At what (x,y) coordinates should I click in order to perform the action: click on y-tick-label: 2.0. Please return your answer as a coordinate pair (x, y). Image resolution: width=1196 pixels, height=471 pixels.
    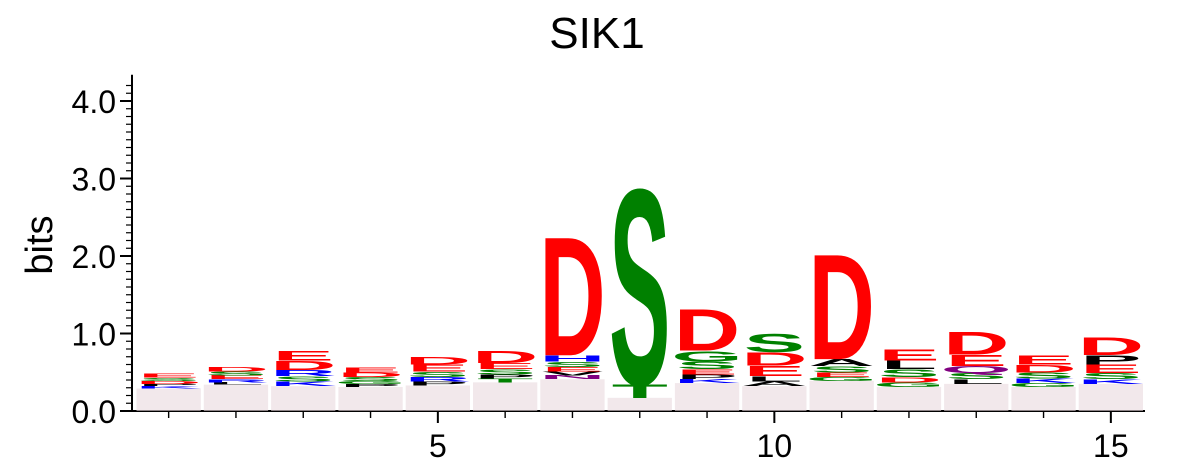
    Looking at the image, I should click on (94, 257).